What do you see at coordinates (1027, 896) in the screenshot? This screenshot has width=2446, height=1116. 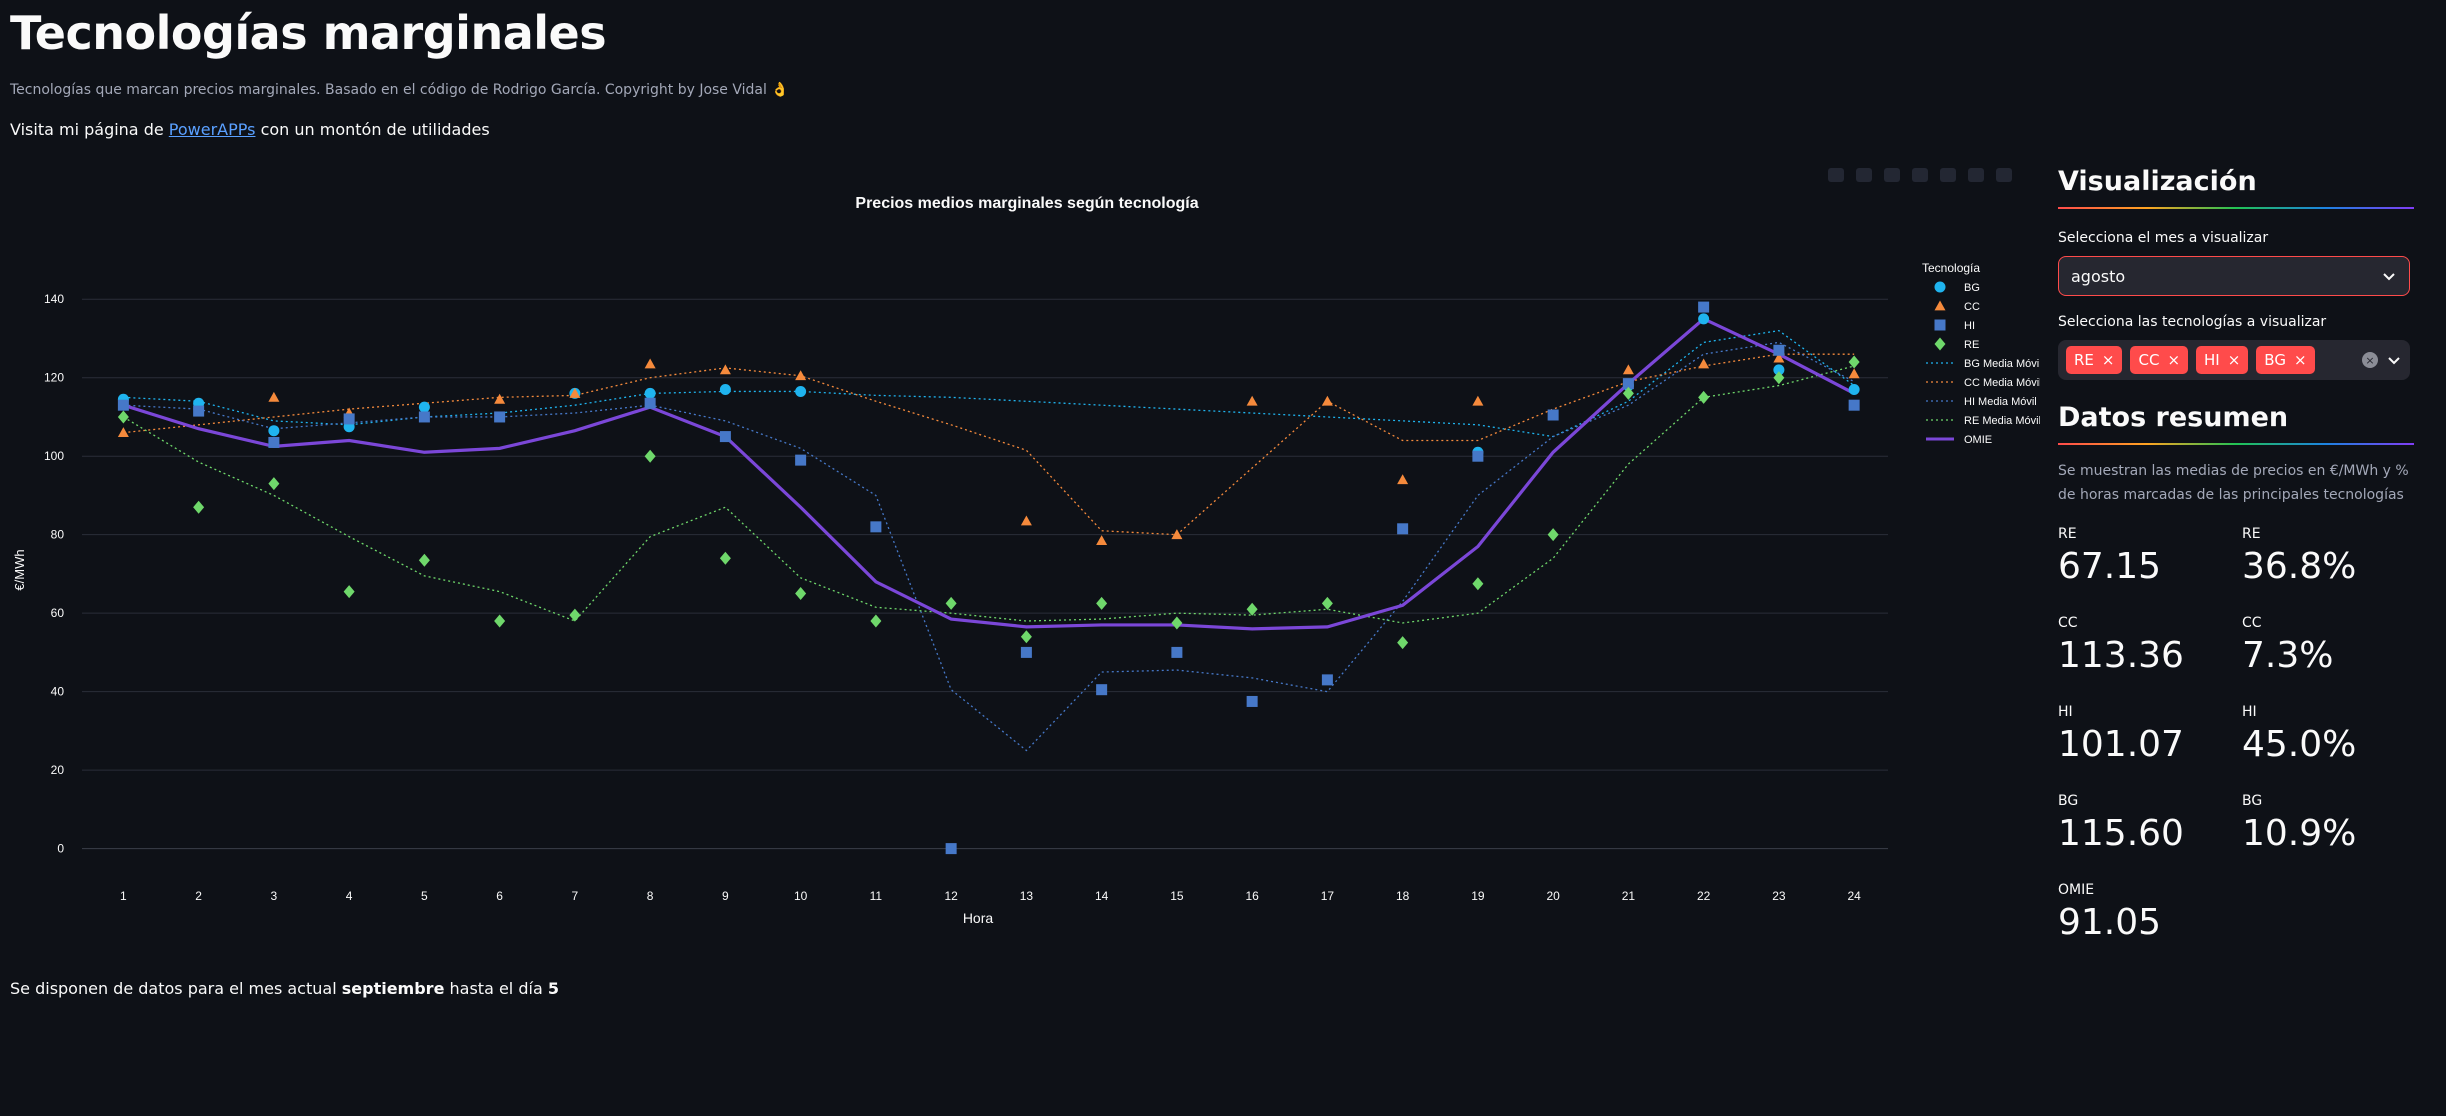 I see `x-tick-label: 13` at bounding box center [1027, 896].